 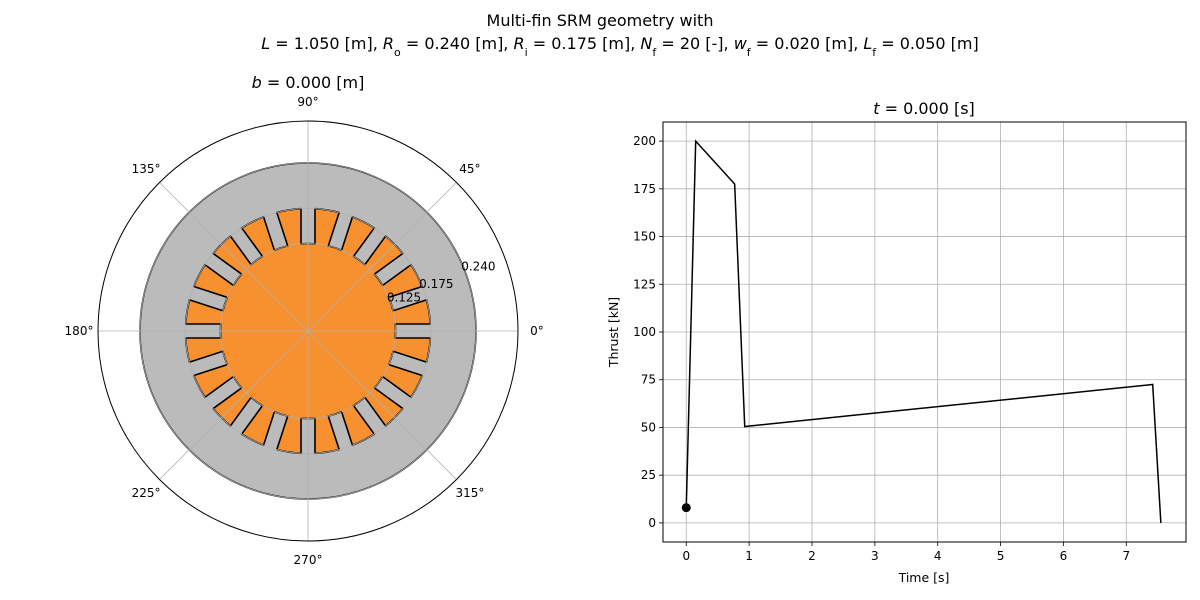 What do you see at coordinates (686, 556) in the screenshot?
I see `thrust-x-tick-label: 0` at bounding box center [686, 556].